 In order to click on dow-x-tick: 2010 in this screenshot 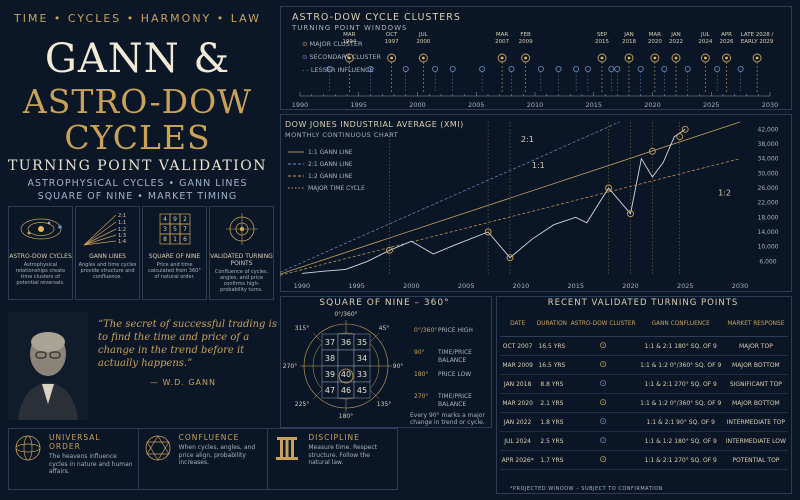, I will do `click(521, 286)`.